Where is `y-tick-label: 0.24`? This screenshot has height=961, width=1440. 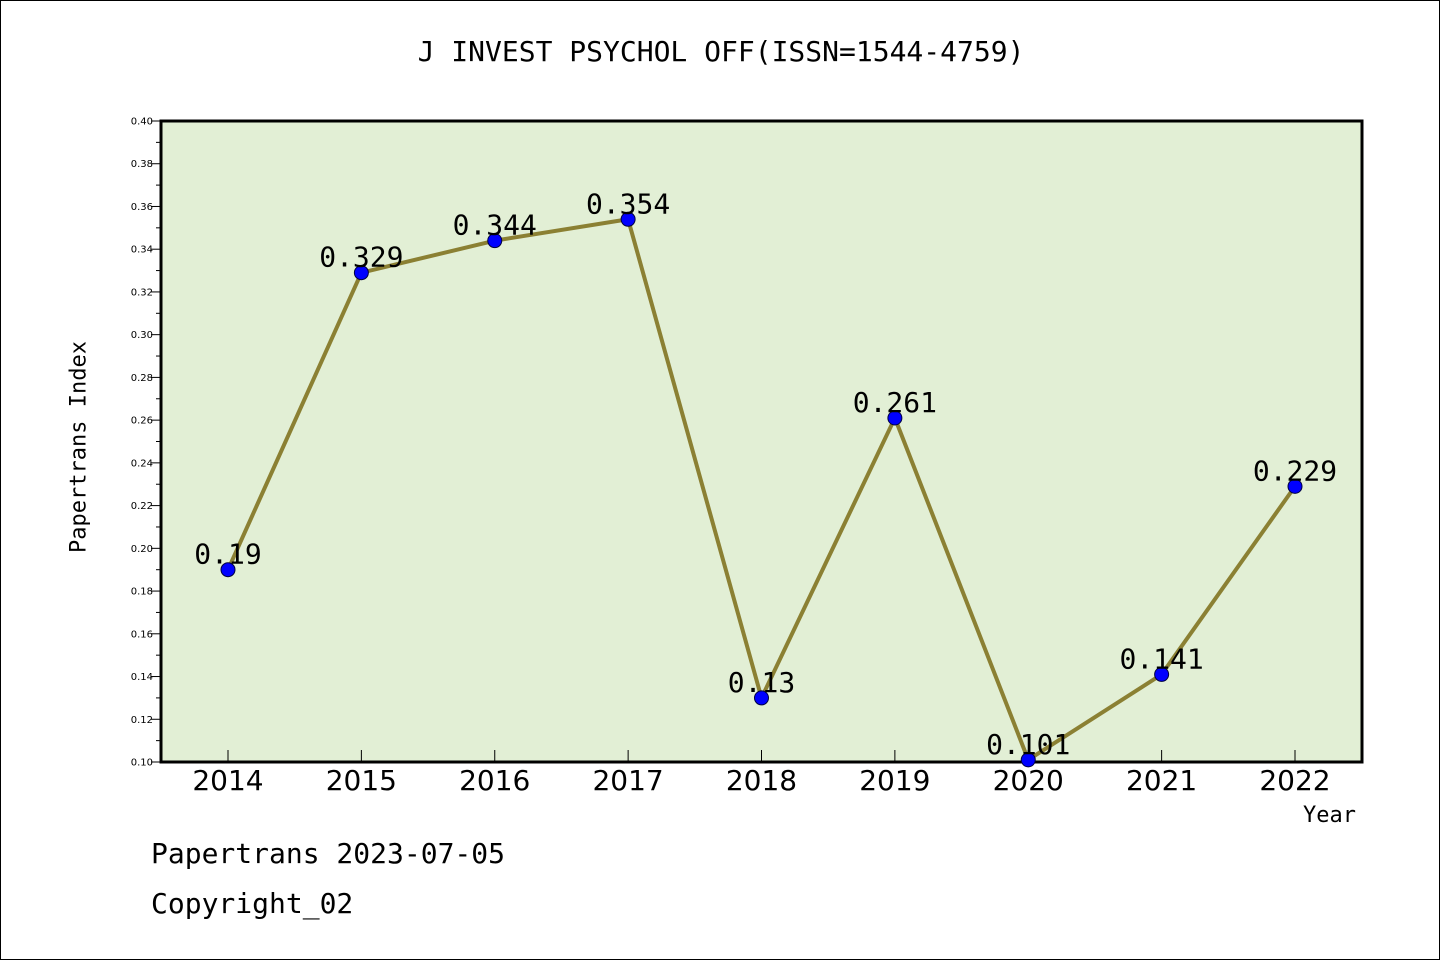
y-tick-label: 0.24 is located at coordinates (142, 463).